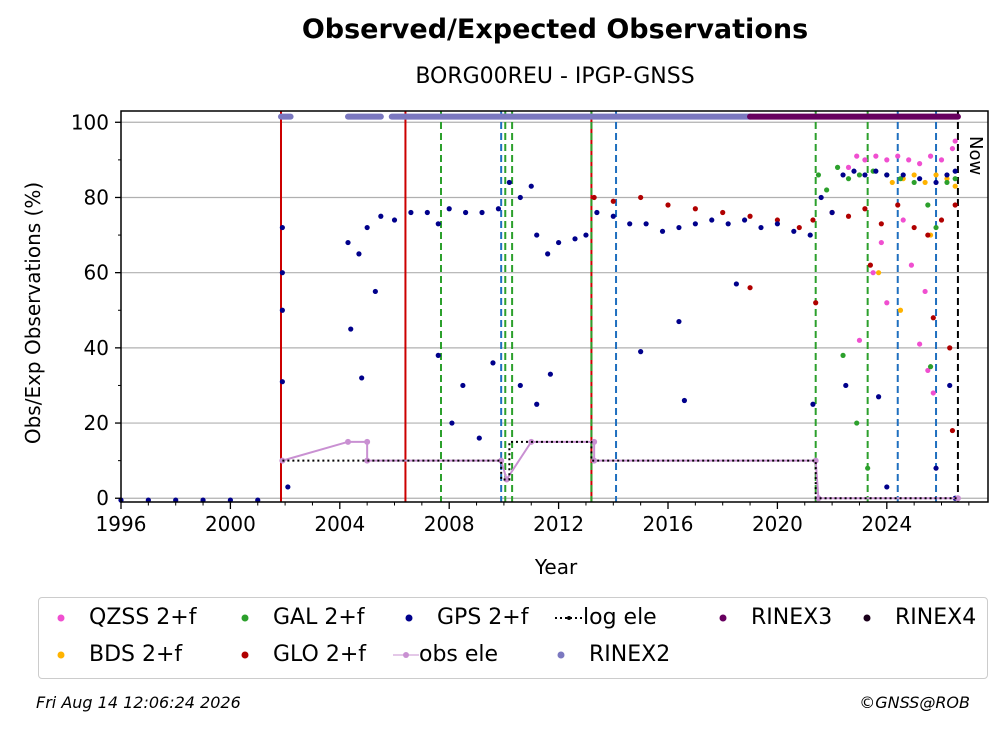 Image resolution: width=1008 pixels, height=734 pixels. Describe the element at coordinates (96, 348) in the screenshot. I see `y-tick-label: 40` at that location.